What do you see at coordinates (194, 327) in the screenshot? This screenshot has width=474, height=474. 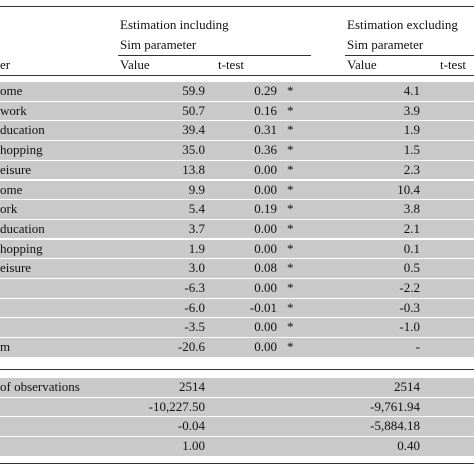 I see `cell-value: -3.5` at bounding box center [194, 327].